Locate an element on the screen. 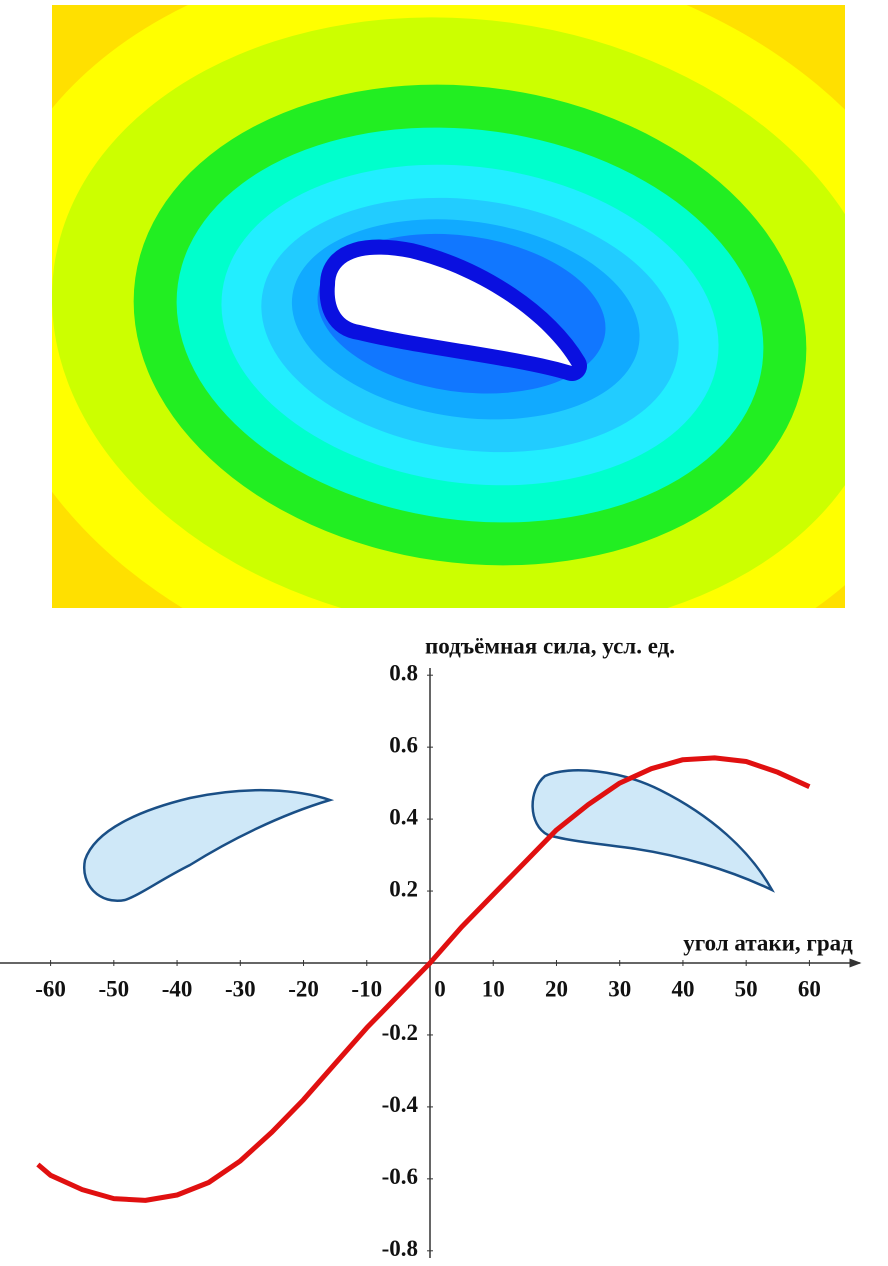 This screenshot has height=1266, width=888. y-tick-label: 0.6 is located at coordinates (403, 744).